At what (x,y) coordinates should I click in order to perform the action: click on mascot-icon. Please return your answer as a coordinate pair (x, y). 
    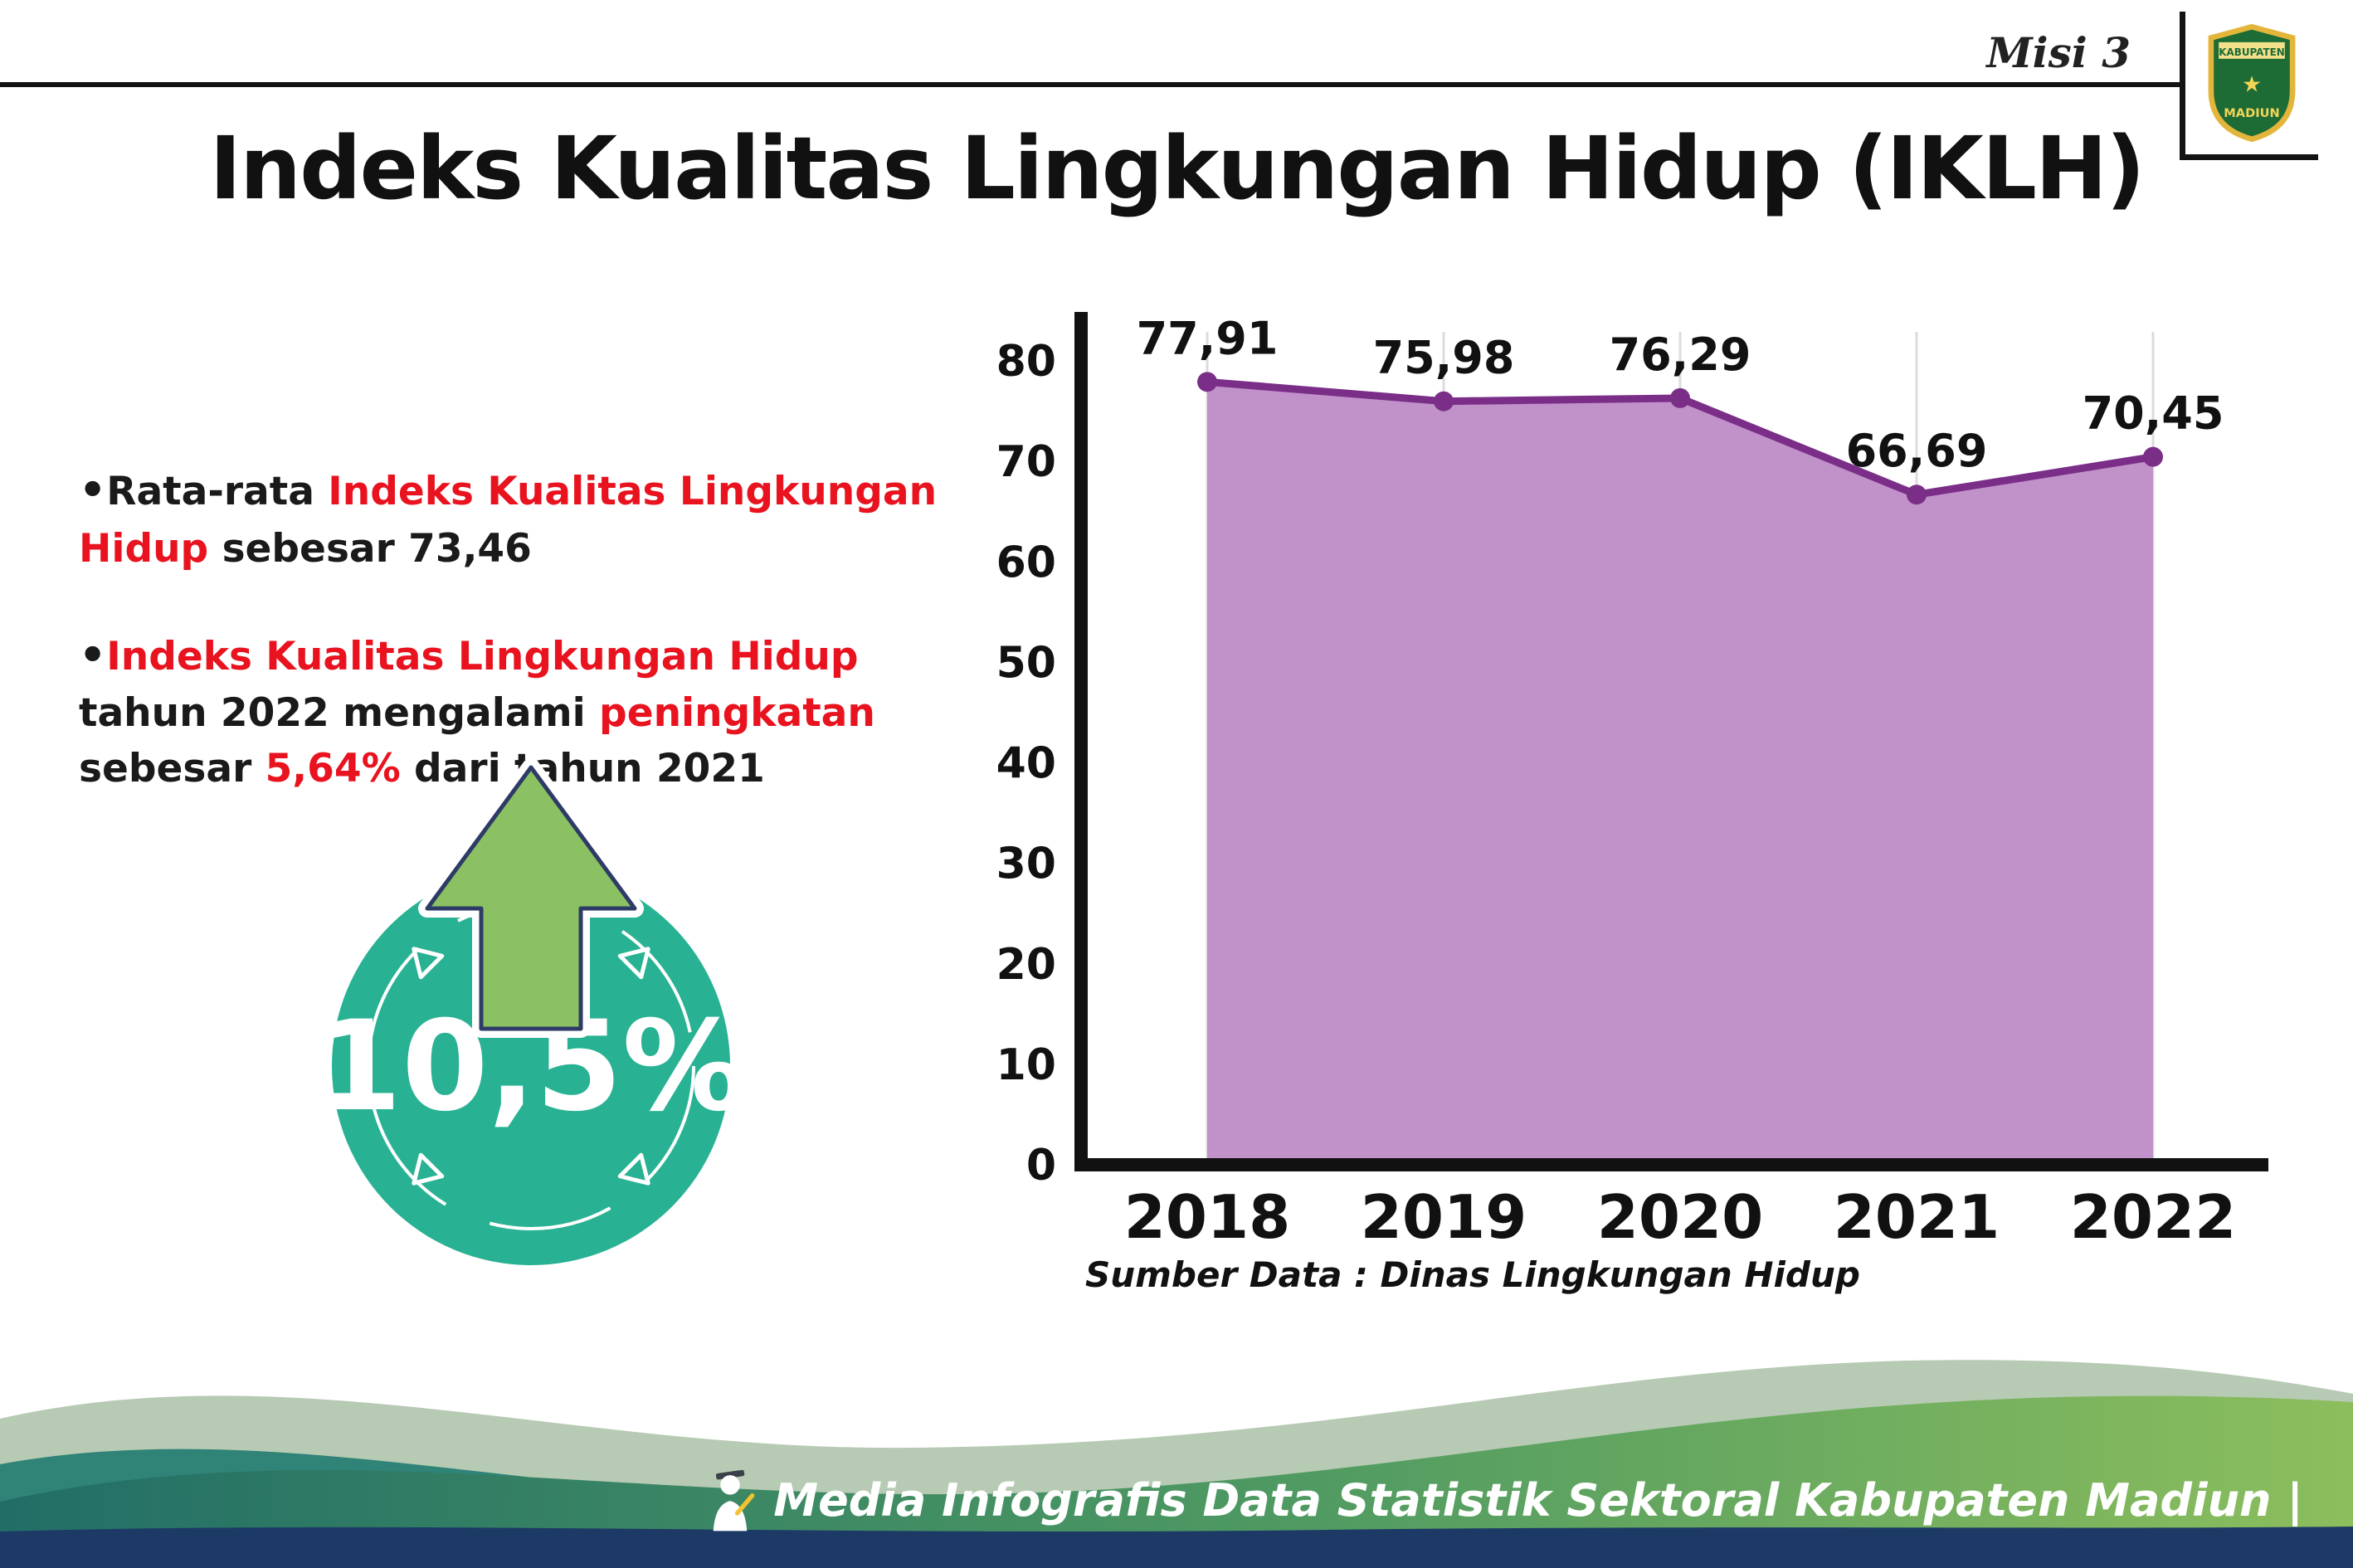
    Looking at the image, I should click on (734, 1500).